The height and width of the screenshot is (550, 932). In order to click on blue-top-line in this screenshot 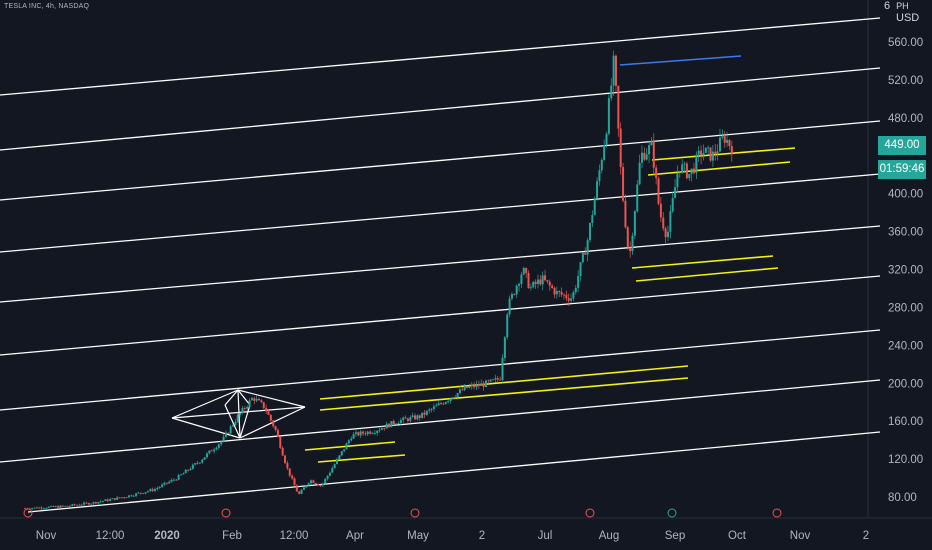, I will do `click(680, 60)`.